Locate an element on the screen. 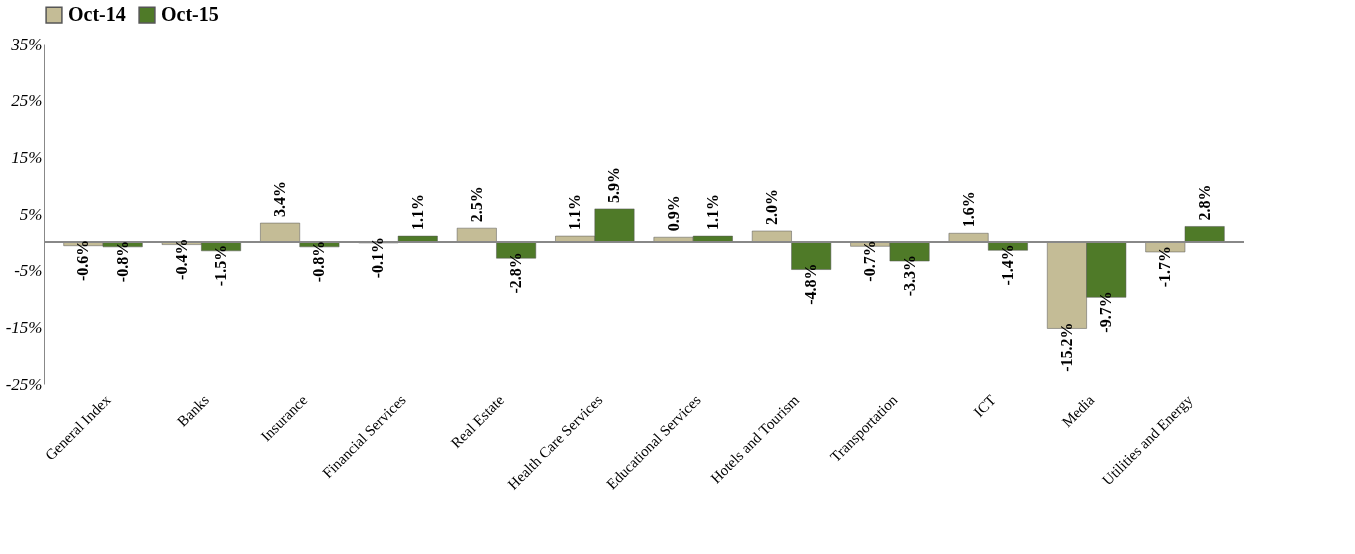 Image resolution: width=1355 pixels, height=554 pixels. data-label: -1.7% is located at coordinates (1165, 266).